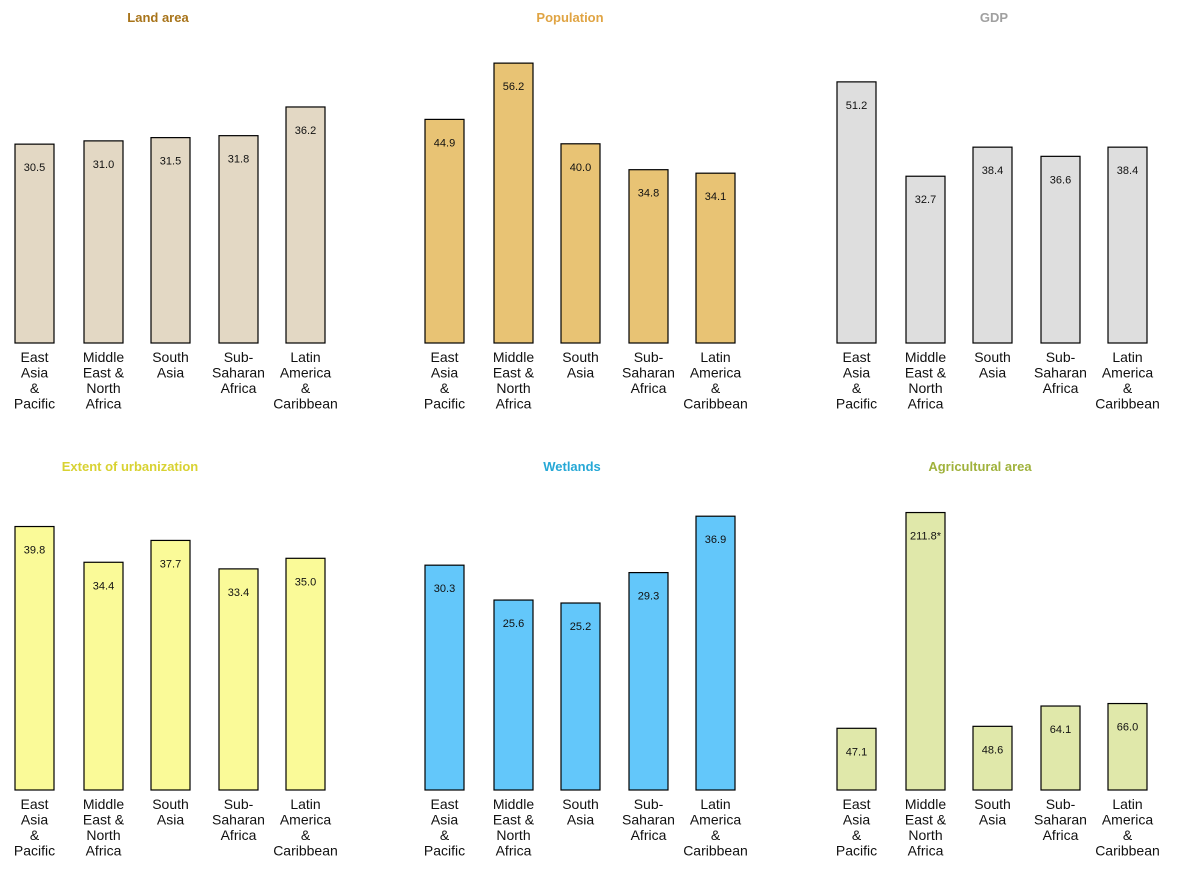 The image size is (1182, 873). I want to click on data-label: 36.6, so click(1060, 180).